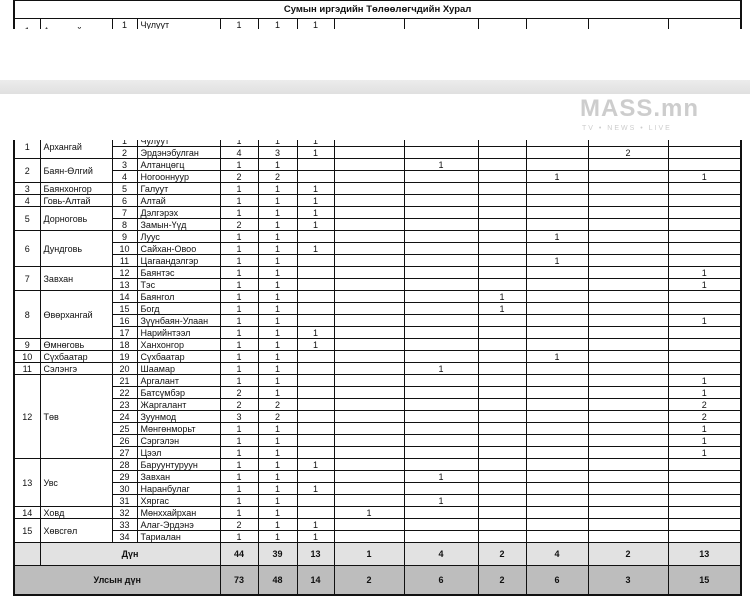 The image size is (750, 605). Describe the element at coordinates (640, 108) in the screenshot. I see `watermark-text: MASS.mn` at that location.